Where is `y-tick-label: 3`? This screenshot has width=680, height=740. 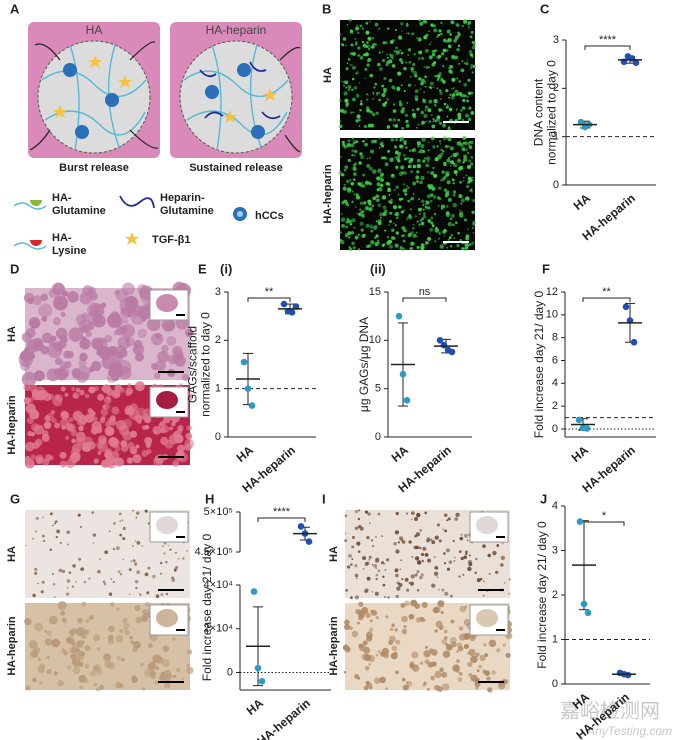 y-tick-label: 3 is located at coordinates (555, 550).